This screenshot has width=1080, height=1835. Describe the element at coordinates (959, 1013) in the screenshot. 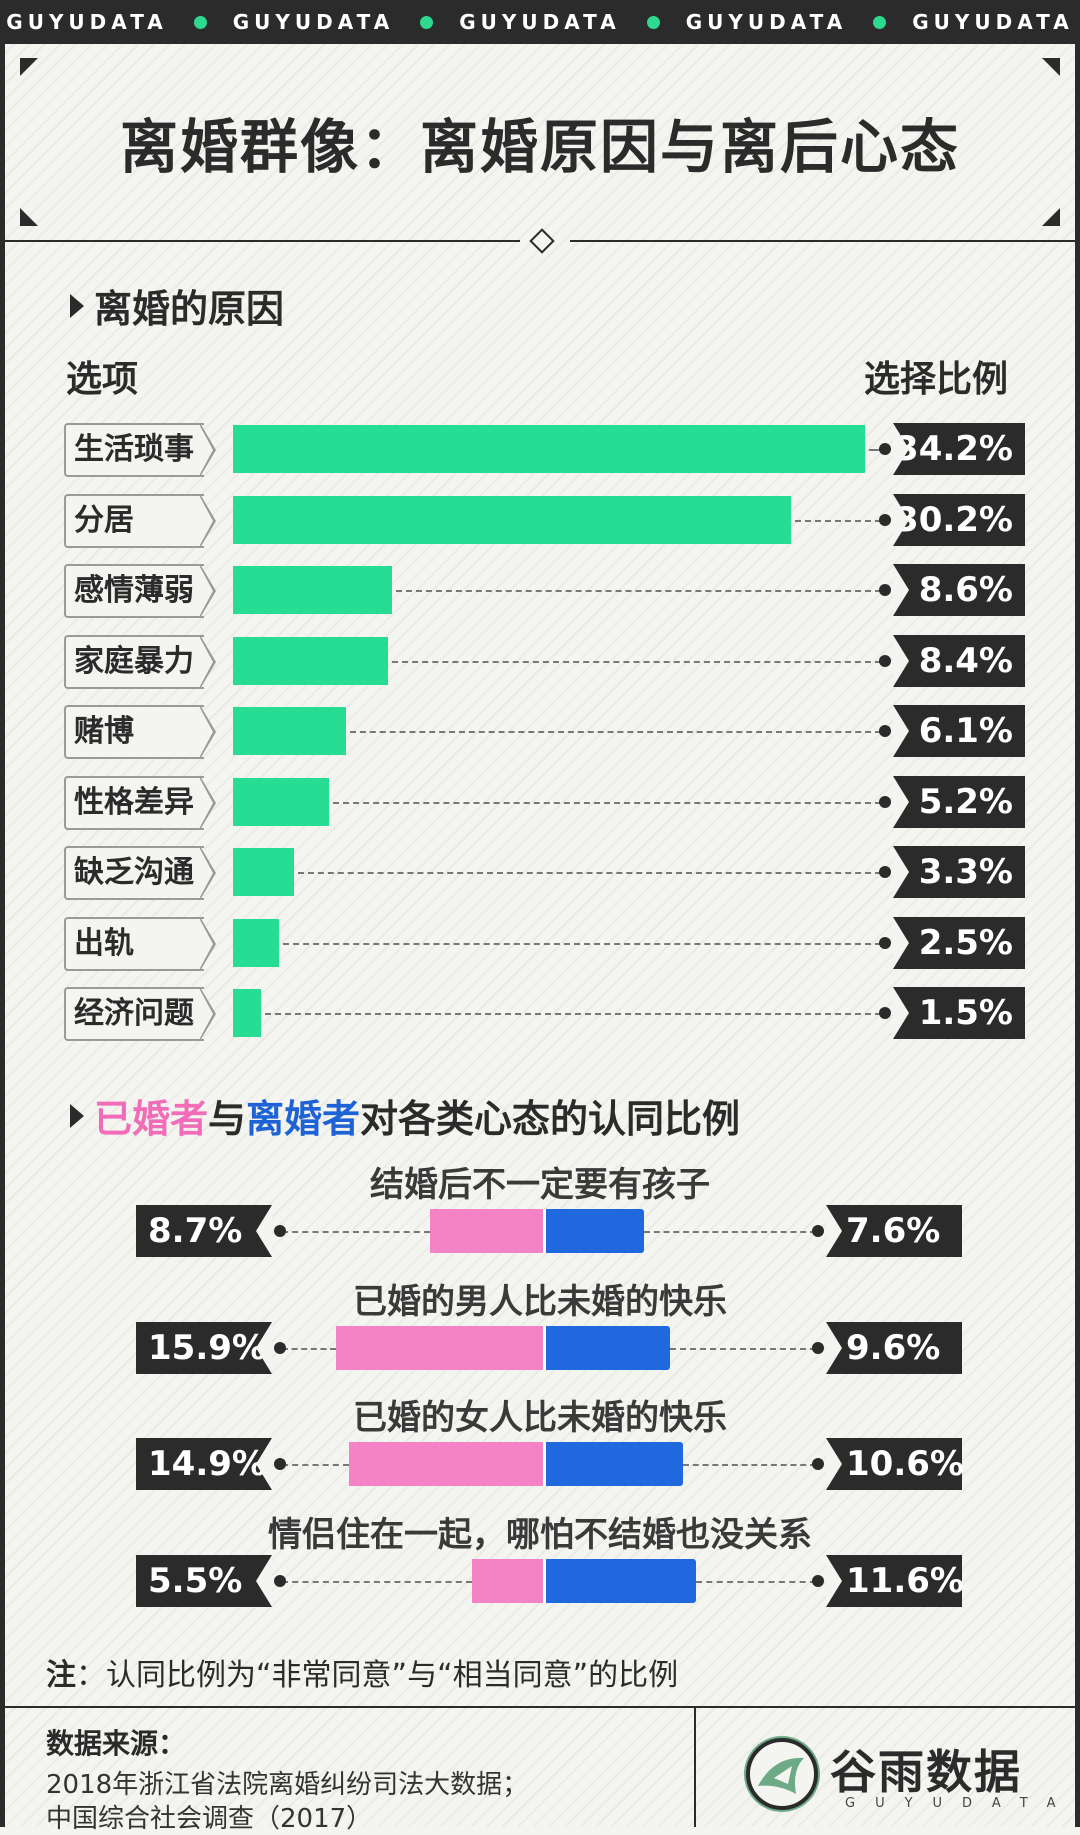

I see `value-badge: 1.5%` at that location.